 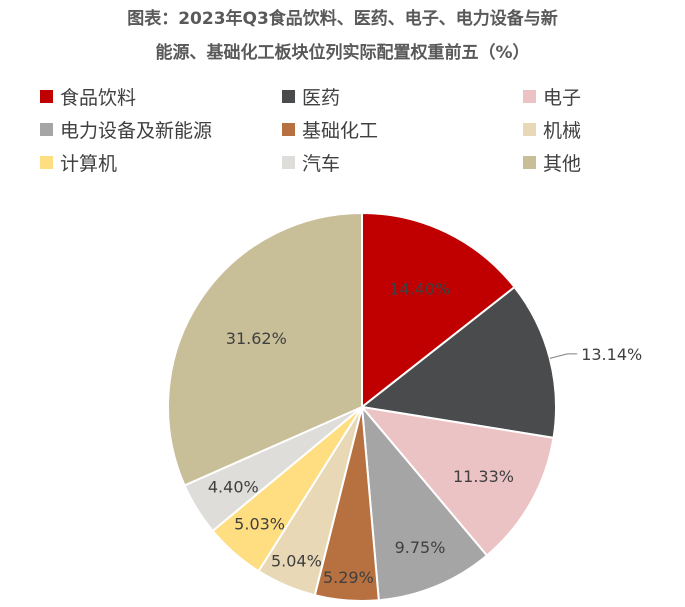 I want to click on legend-item: 计算机, so click(x=79, y=163).